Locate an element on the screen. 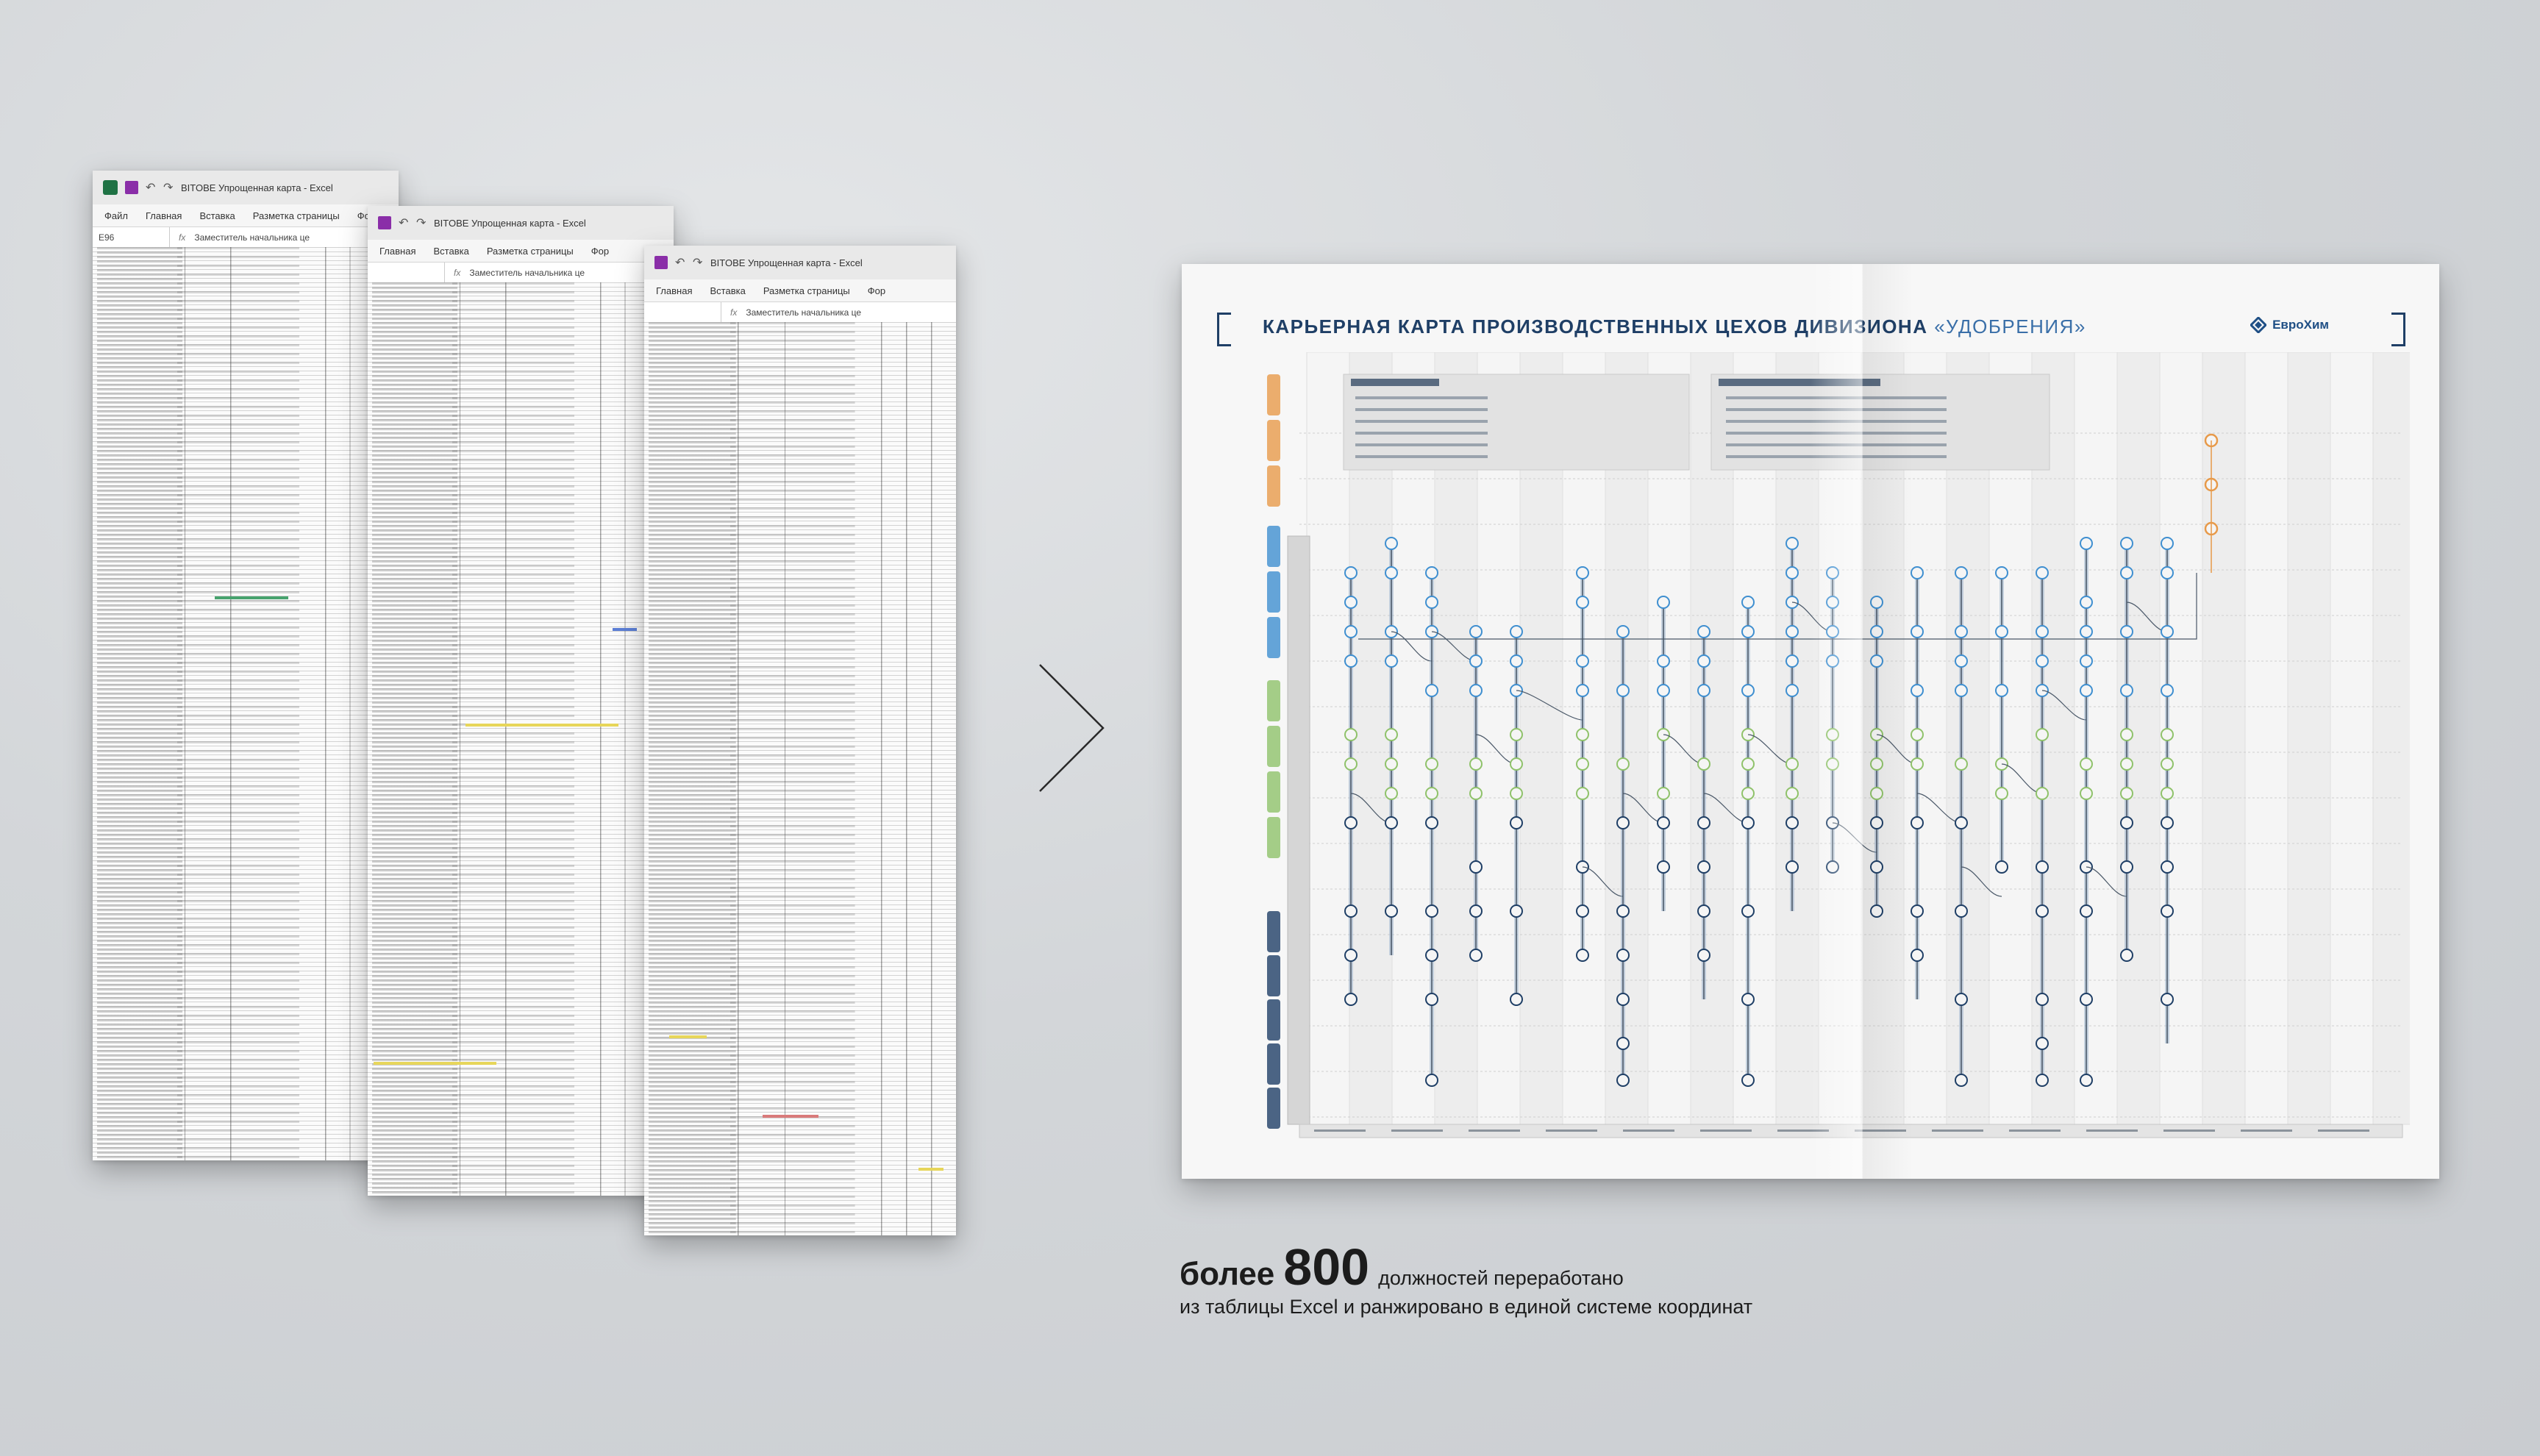 This screenshot has height=1456, width=2540. ribbon-tabs: Главная Вставка Разметка страницы Фор is located at coordinates (521, 251).